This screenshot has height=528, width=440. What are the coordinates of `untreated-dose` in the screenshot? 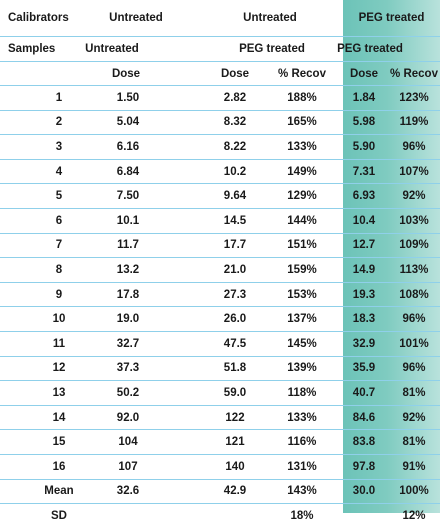 It's located at (128, 516).